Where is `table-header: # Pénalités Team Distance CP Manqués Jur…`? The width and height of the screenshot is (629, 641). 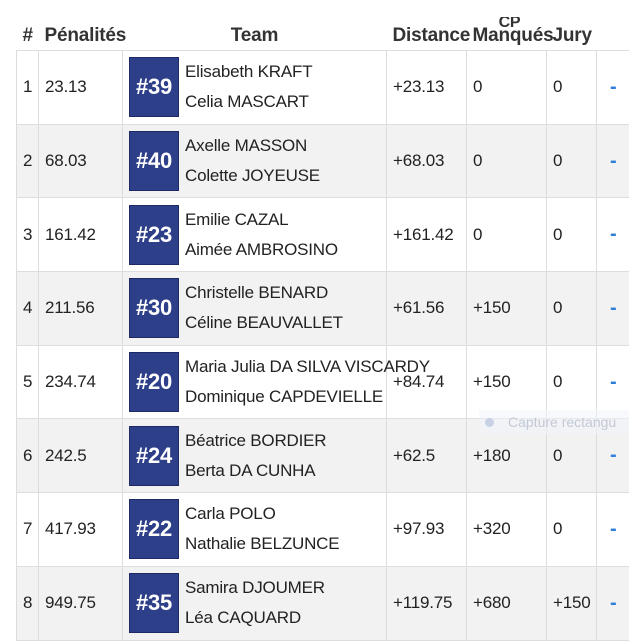
table-header: # Pénalités Team Distance CP Manqués Jur… is located at coordinates (323, 25).